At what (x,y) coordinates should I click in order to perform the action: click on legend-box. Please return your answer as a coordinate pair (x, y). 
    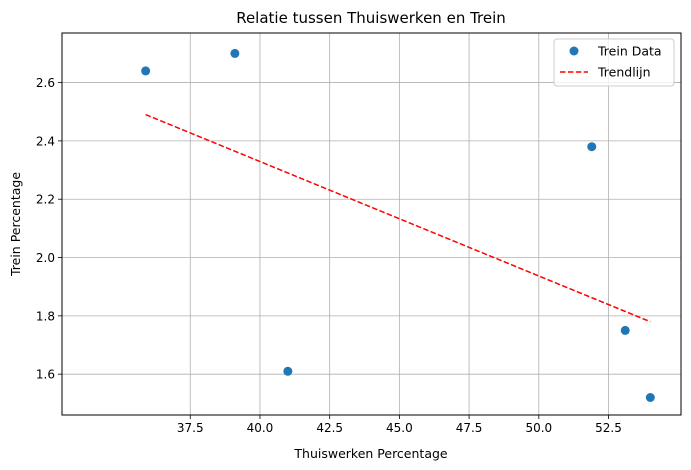
    Looking at the image, I should click on (614, 62).